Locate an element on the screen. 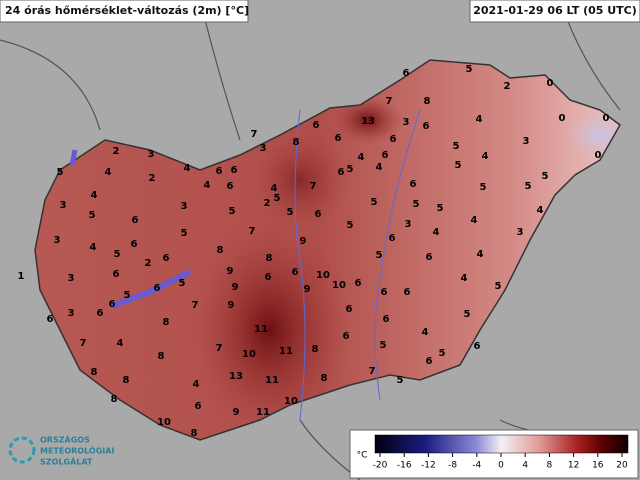  title-box is located at coordinates (124, 11).